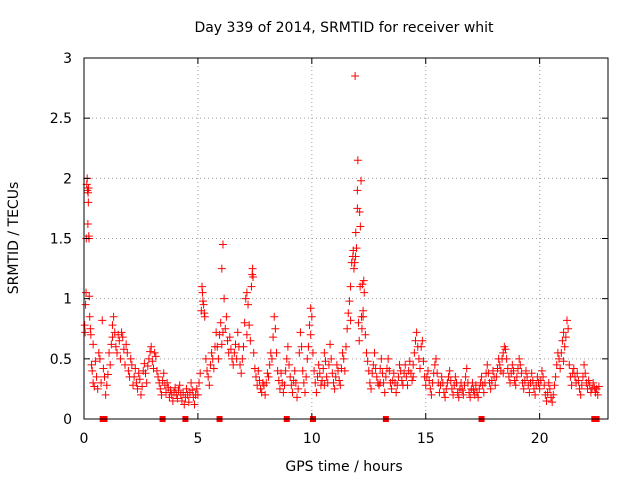  Describe the element at coordinates (343, 467) in the screenshot. I see `x-axis-label: GPS time / hours` at that location.